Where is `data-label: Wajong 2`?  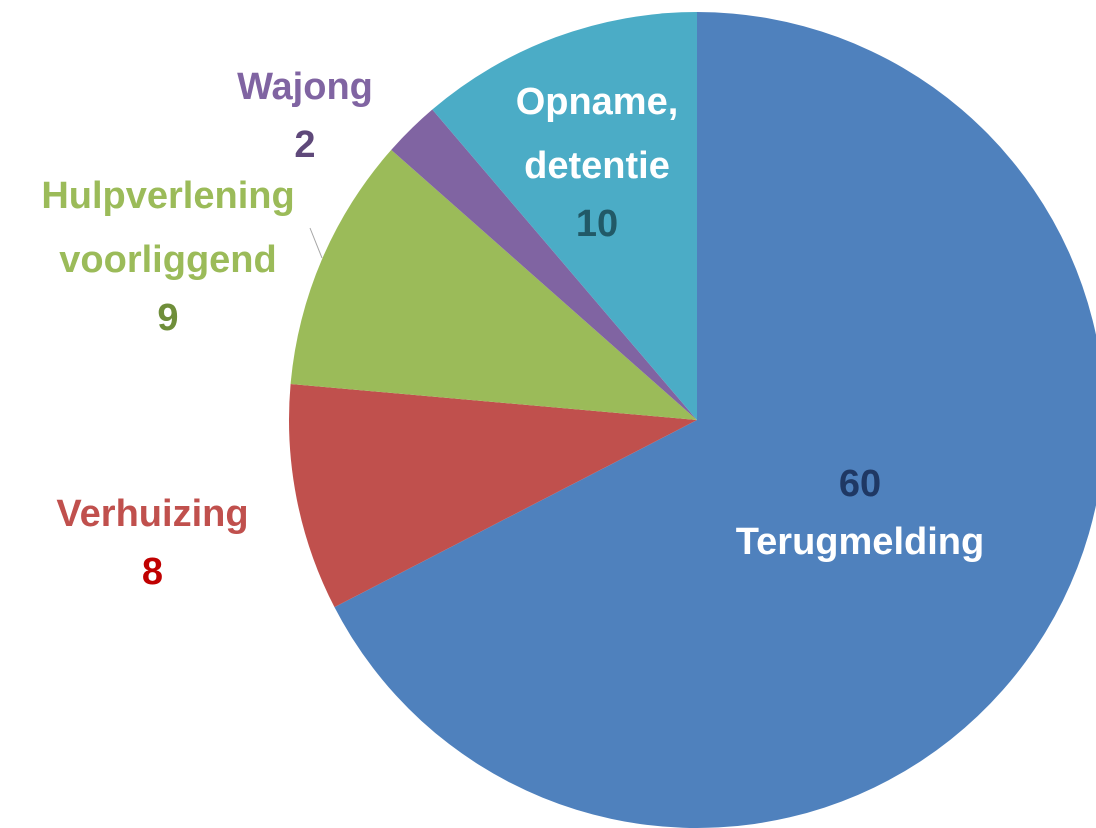 data-label: Wajong 2 is located at coordinates (305, 113).